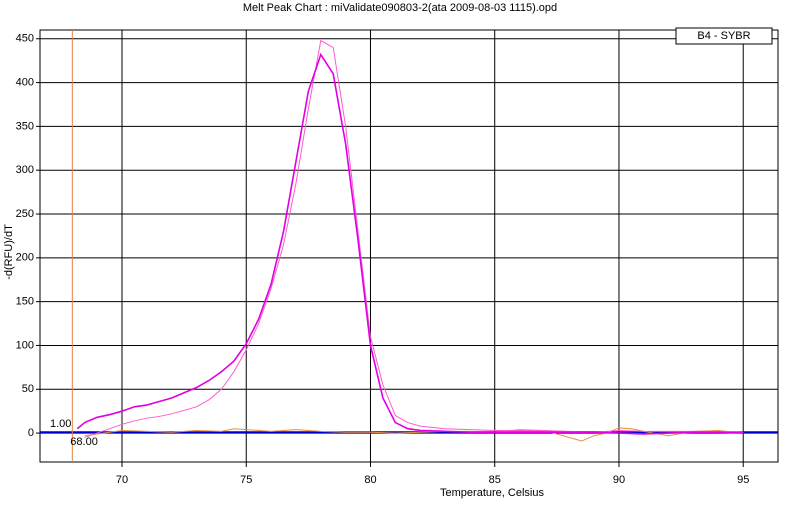 This screenshot has height=505, width=800. I want to click on x-axis-label: Temperature, Celsius, so click(492, 493).